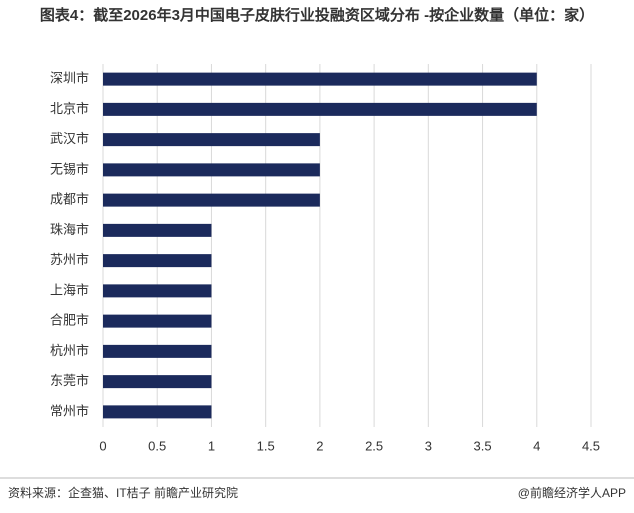  Describe the element at coordinates (69, 138) in the screenshot. I see `y-tick-label: 武汉市` at that location.